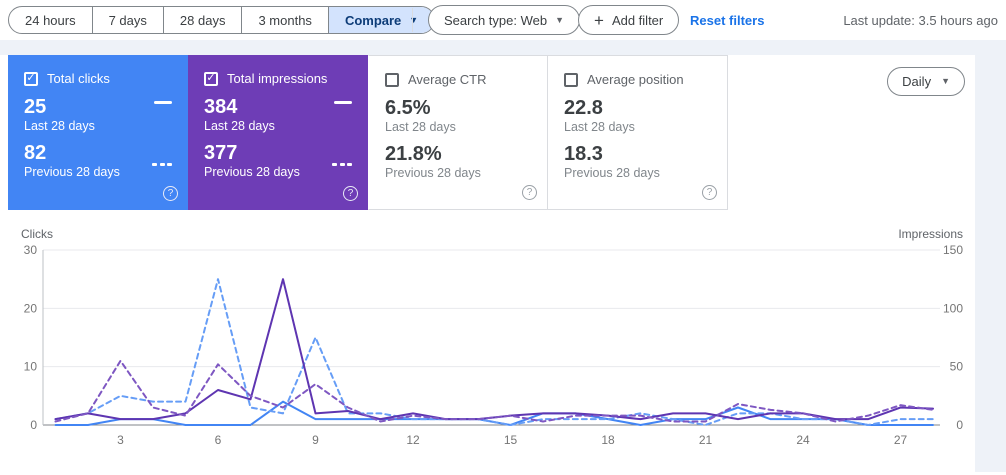 This screenshot has height=475, width=1006. What do you see at coordinates (953, 308) in the screenshot?
I see `svg-text: 100` at bounding box center [953, 308].